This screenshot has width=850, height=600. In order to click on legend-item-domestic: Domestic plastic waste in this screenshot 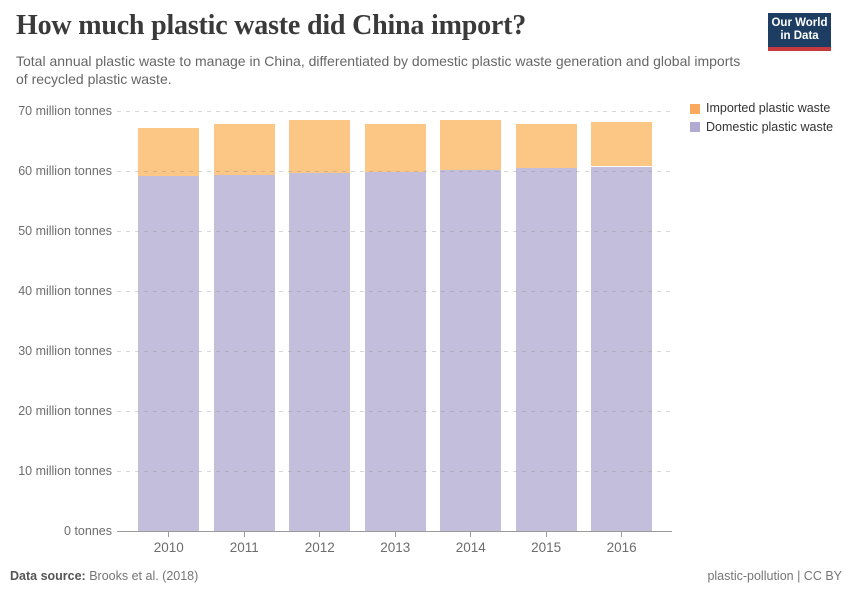, I will do `click(762, 126)`.